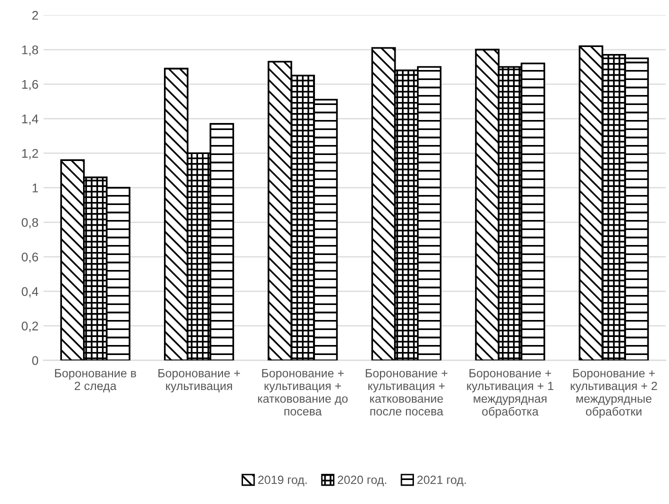  I want to click on y-tick-label: 1,2, so click(30, 154).